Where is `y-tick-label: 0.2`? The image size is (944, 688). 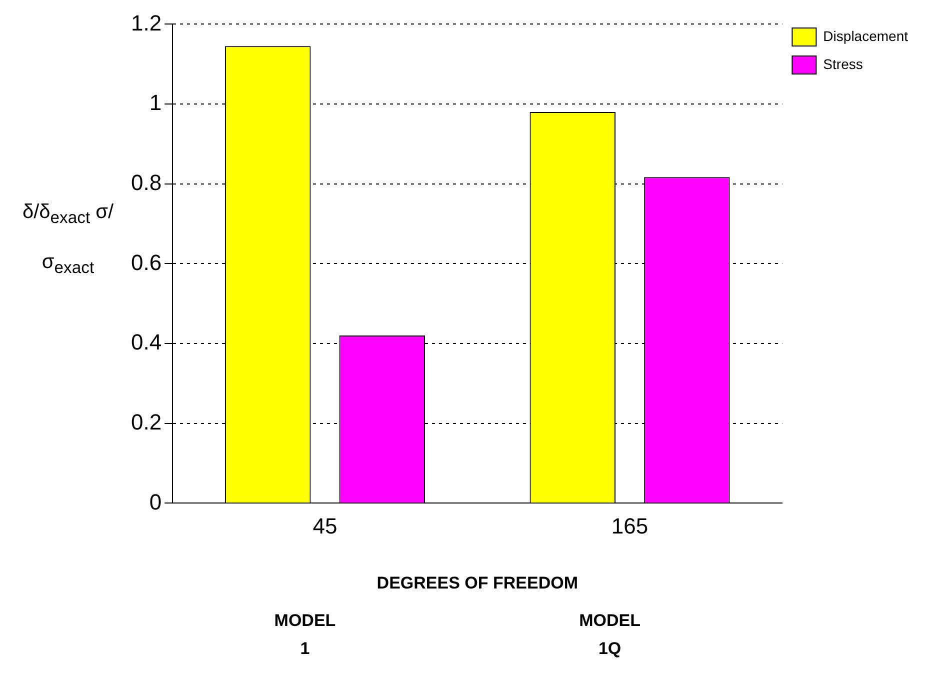
y-tick-label: 0.2 is located at coordinates (146, 421).